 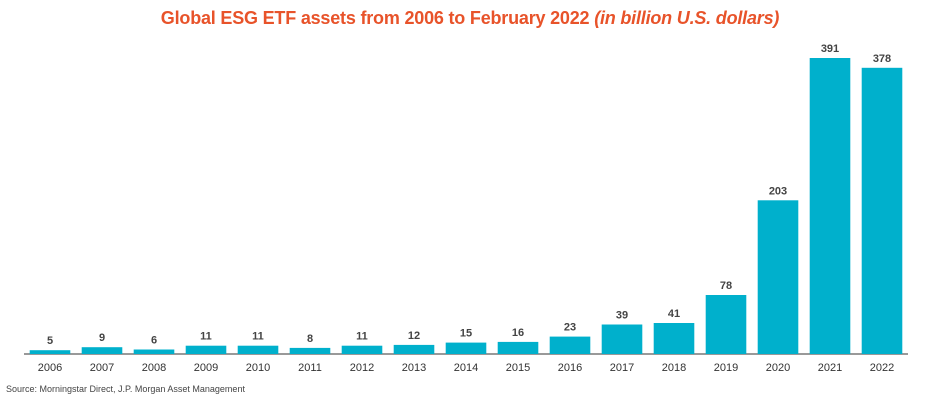 I want to click on bar-2007, so click(x=102, y=350).